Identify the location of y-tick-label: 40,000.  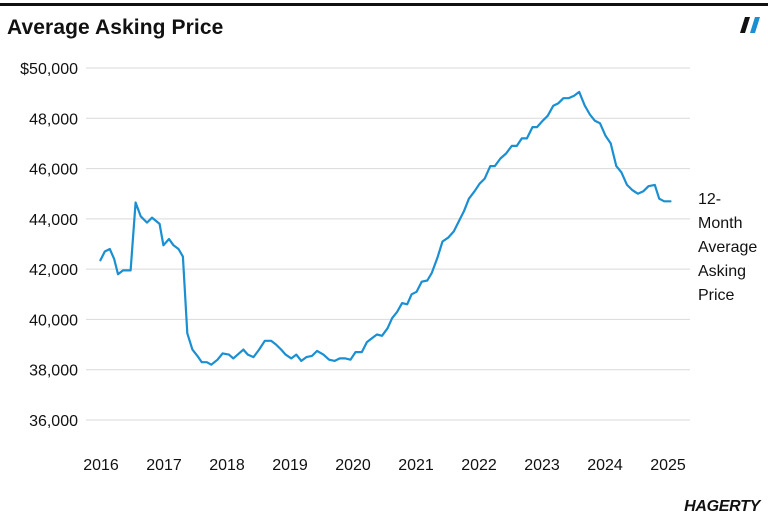
(53, 320).